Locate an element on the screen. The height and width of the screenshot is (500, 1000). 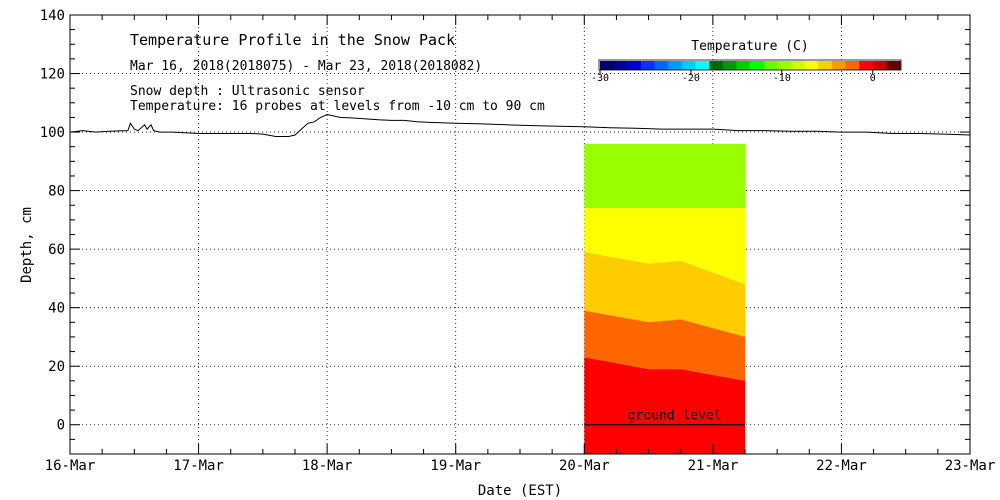
chart-title: Temperature Profile in the Snow Pack is located at coordinates (292, 40).